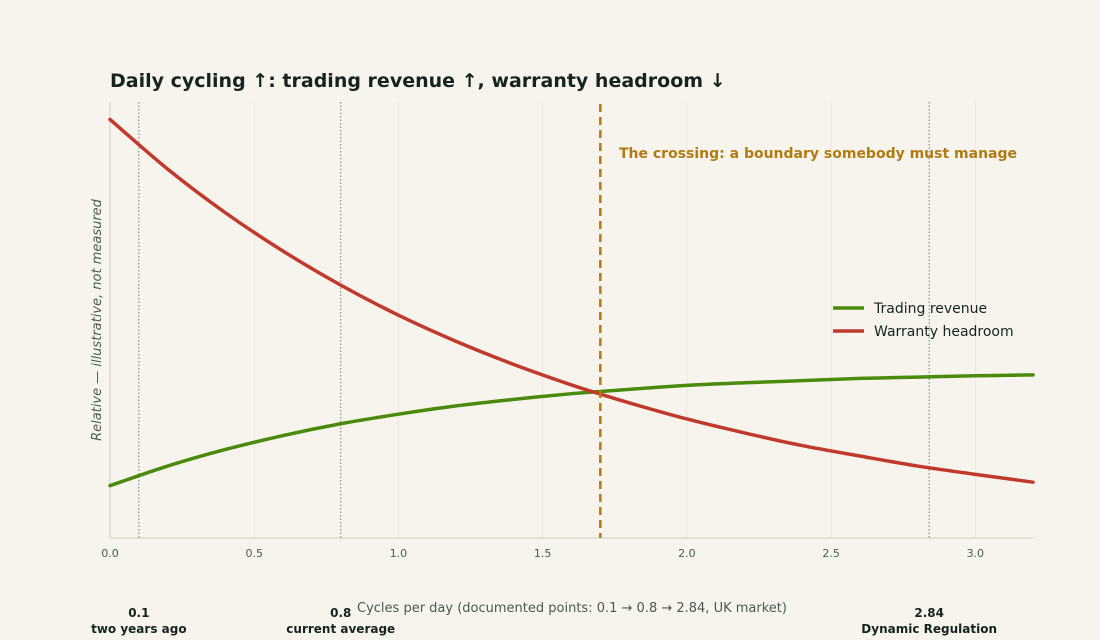 The width and height of the screenshot is (1100, 640). I want to click on x-ticks: 0.0 0.5 1.0 1.5 2.0 2.5 3.0, so click(542, 553).